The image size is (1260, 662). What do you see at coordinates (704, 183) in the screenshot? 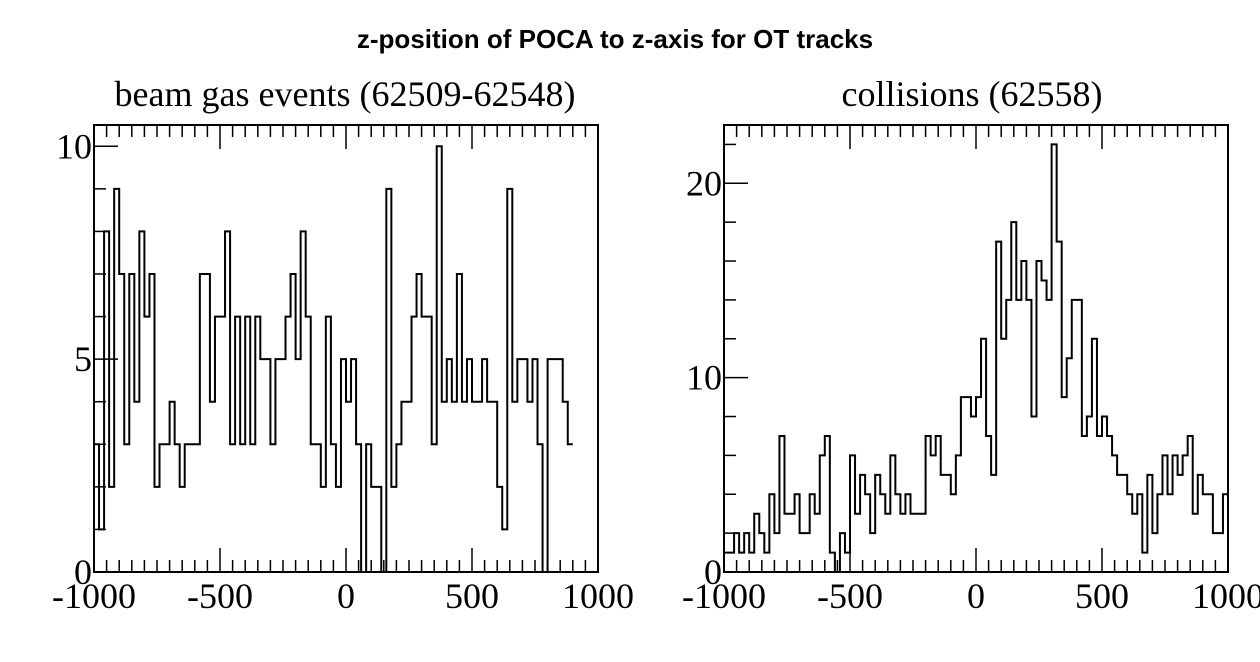
I see `y-tick-label: 20` at bounding box center [704, 183].